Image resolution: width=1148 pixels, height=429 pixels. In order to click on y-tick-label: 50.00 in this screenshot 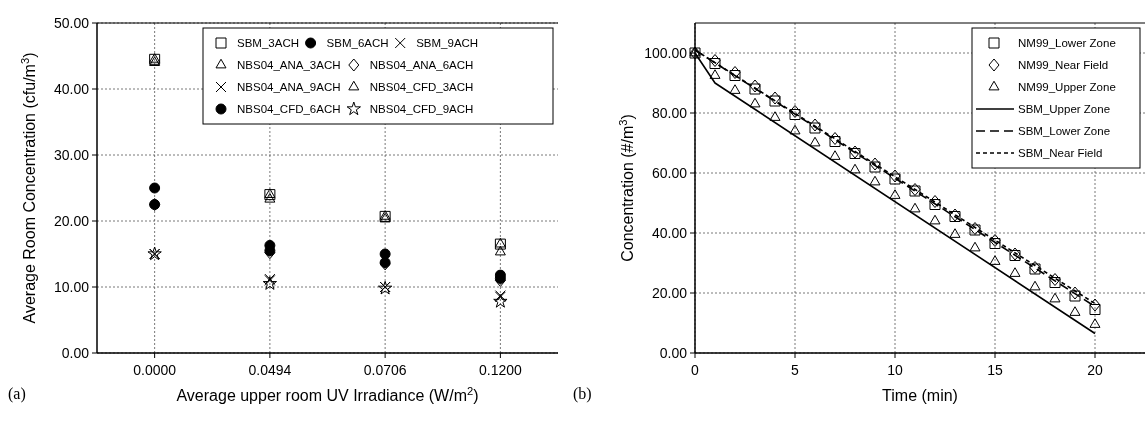, I will do `click(71, 23)`.